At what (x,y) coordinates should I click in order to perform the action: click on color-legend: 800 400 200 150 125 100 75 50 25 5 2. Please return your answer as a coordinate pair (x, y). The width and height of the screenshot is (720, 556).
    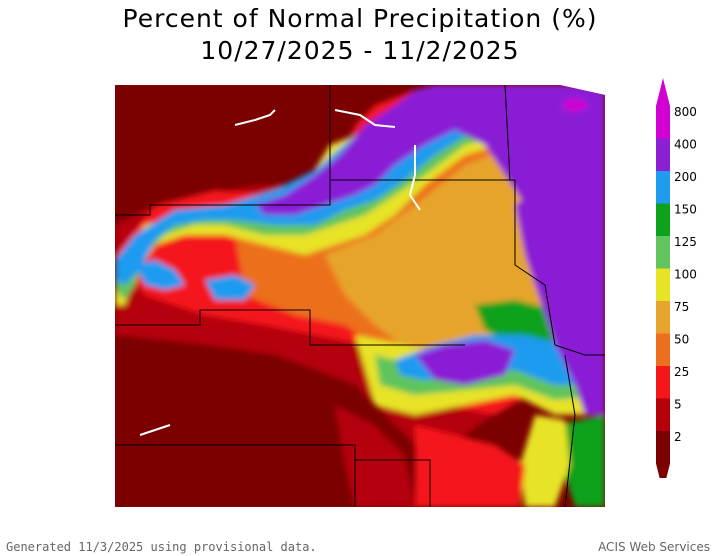
    Looking at the image, I should click on (676, 278).